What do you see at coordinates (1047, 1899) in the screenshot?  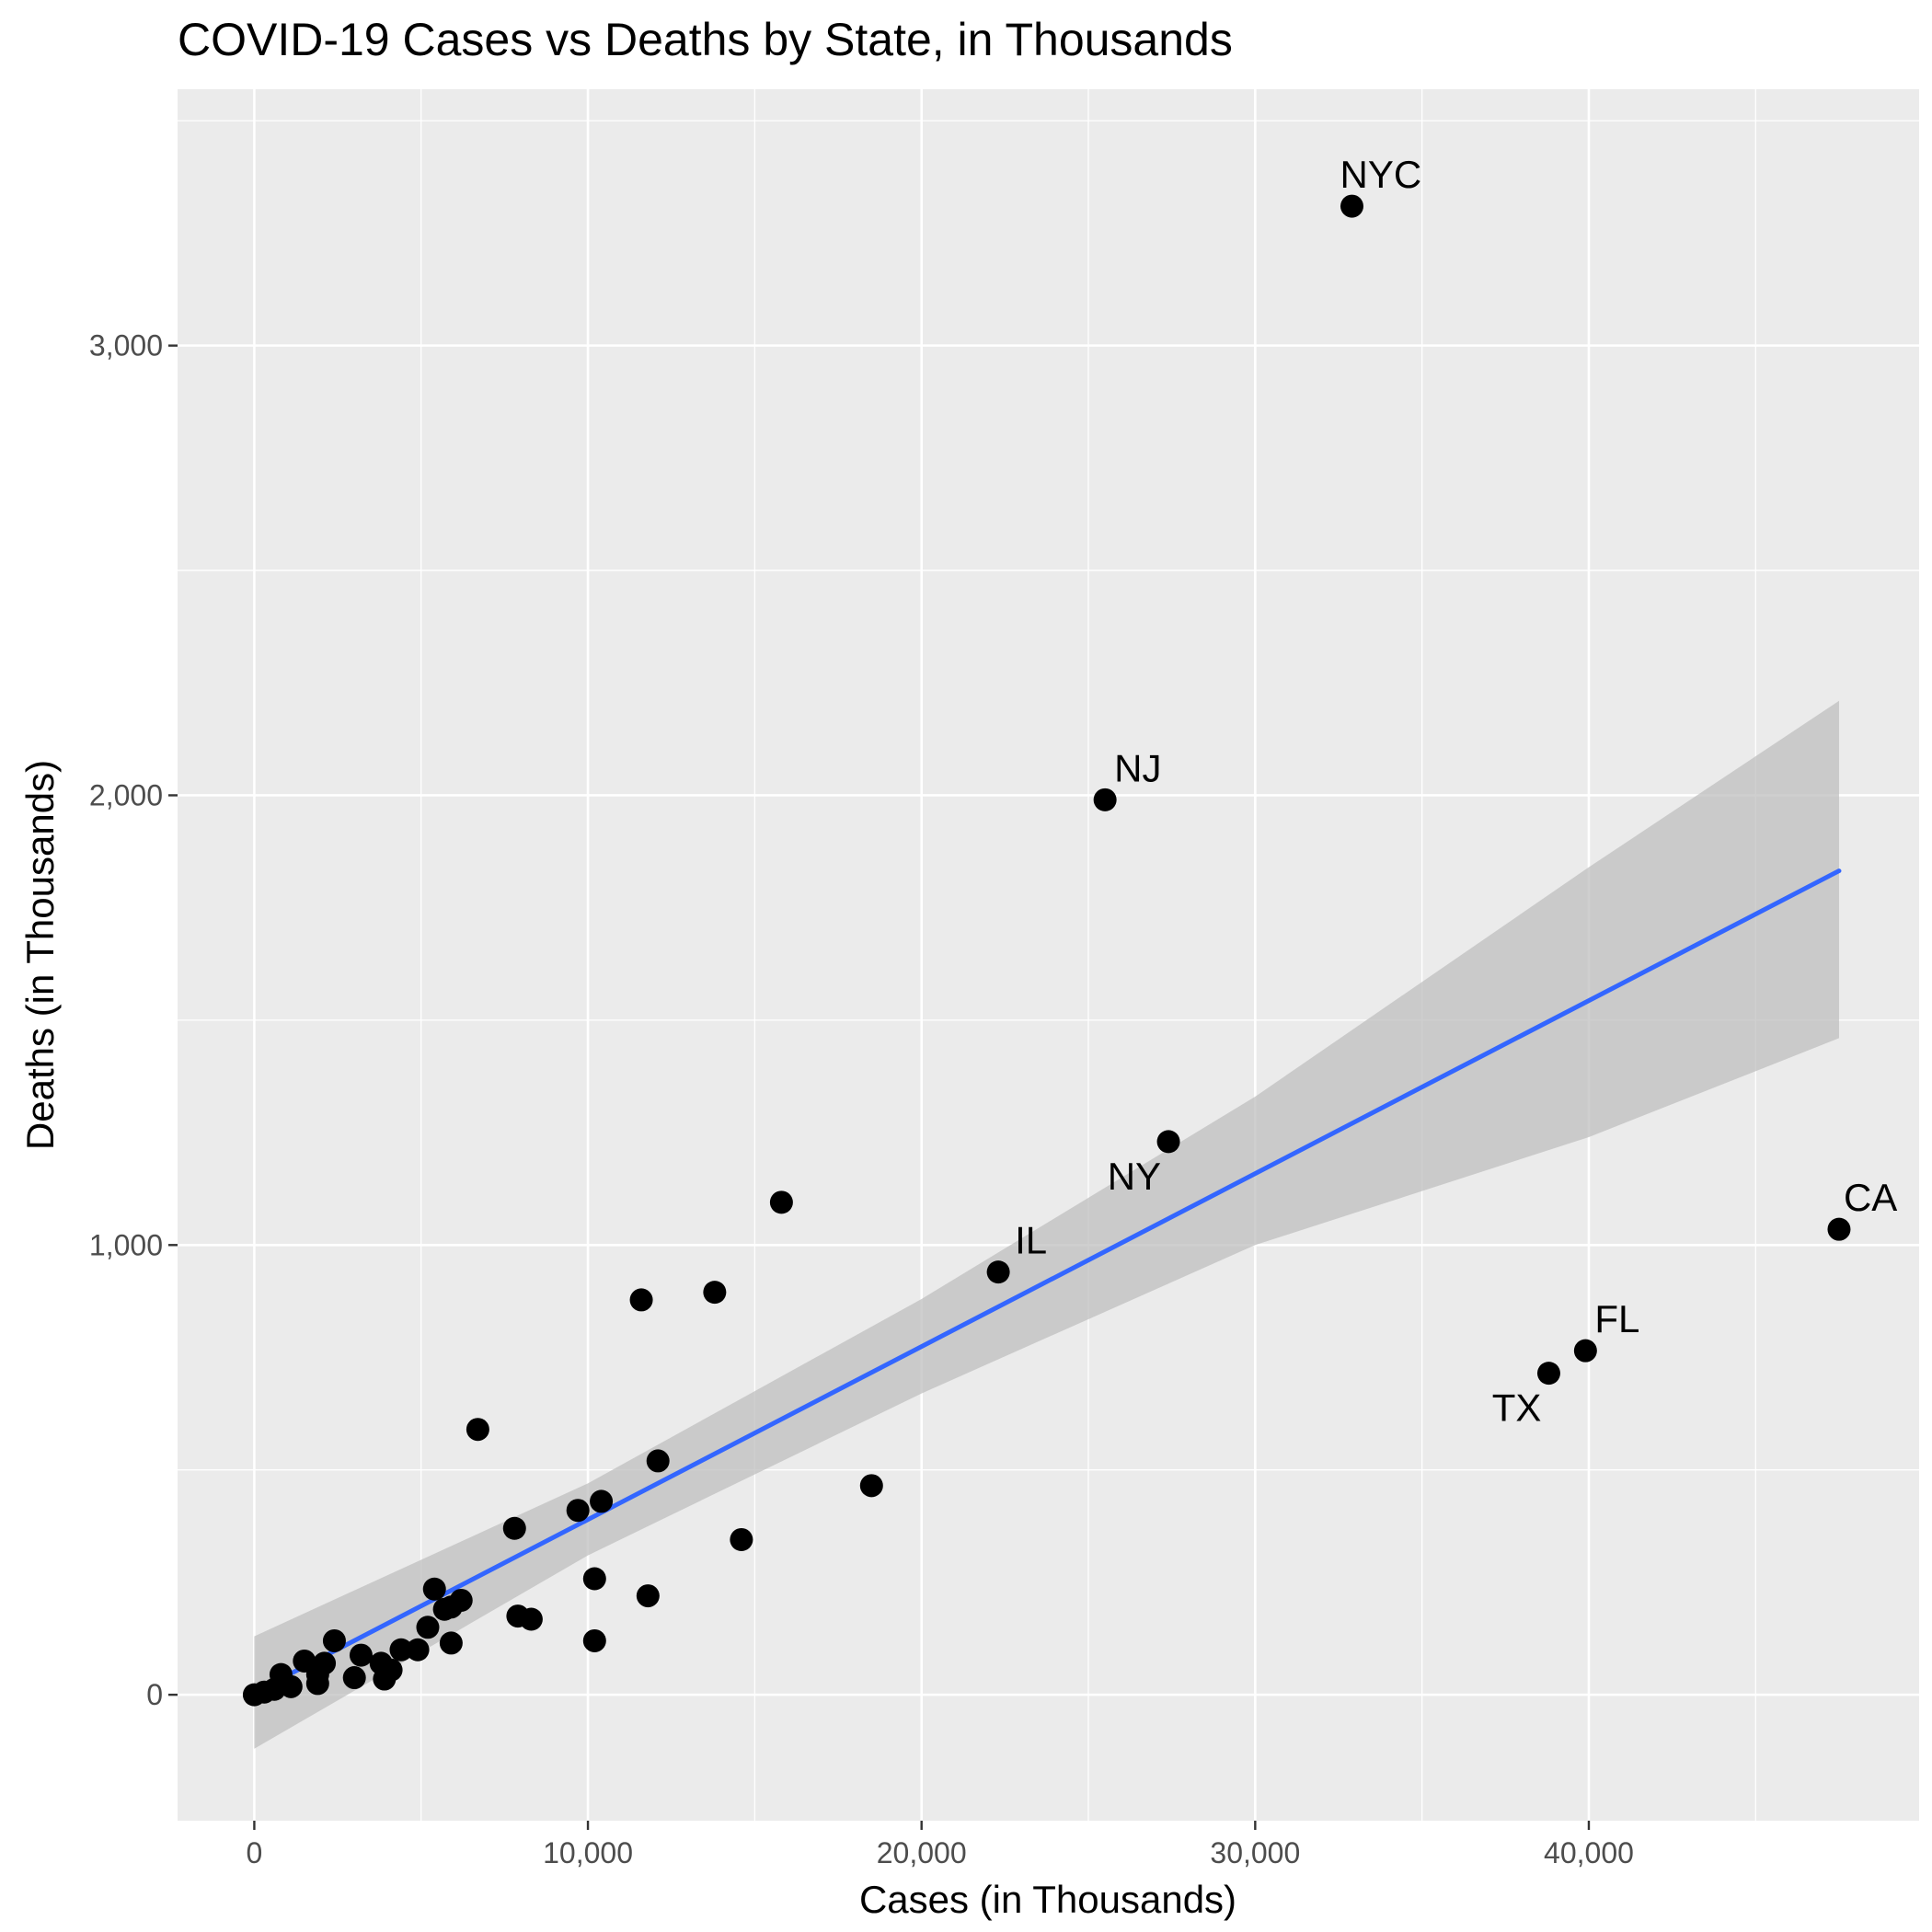 I see `x-axis-title: Cases (in Thousands)` at bounding box center [1047, 1899].